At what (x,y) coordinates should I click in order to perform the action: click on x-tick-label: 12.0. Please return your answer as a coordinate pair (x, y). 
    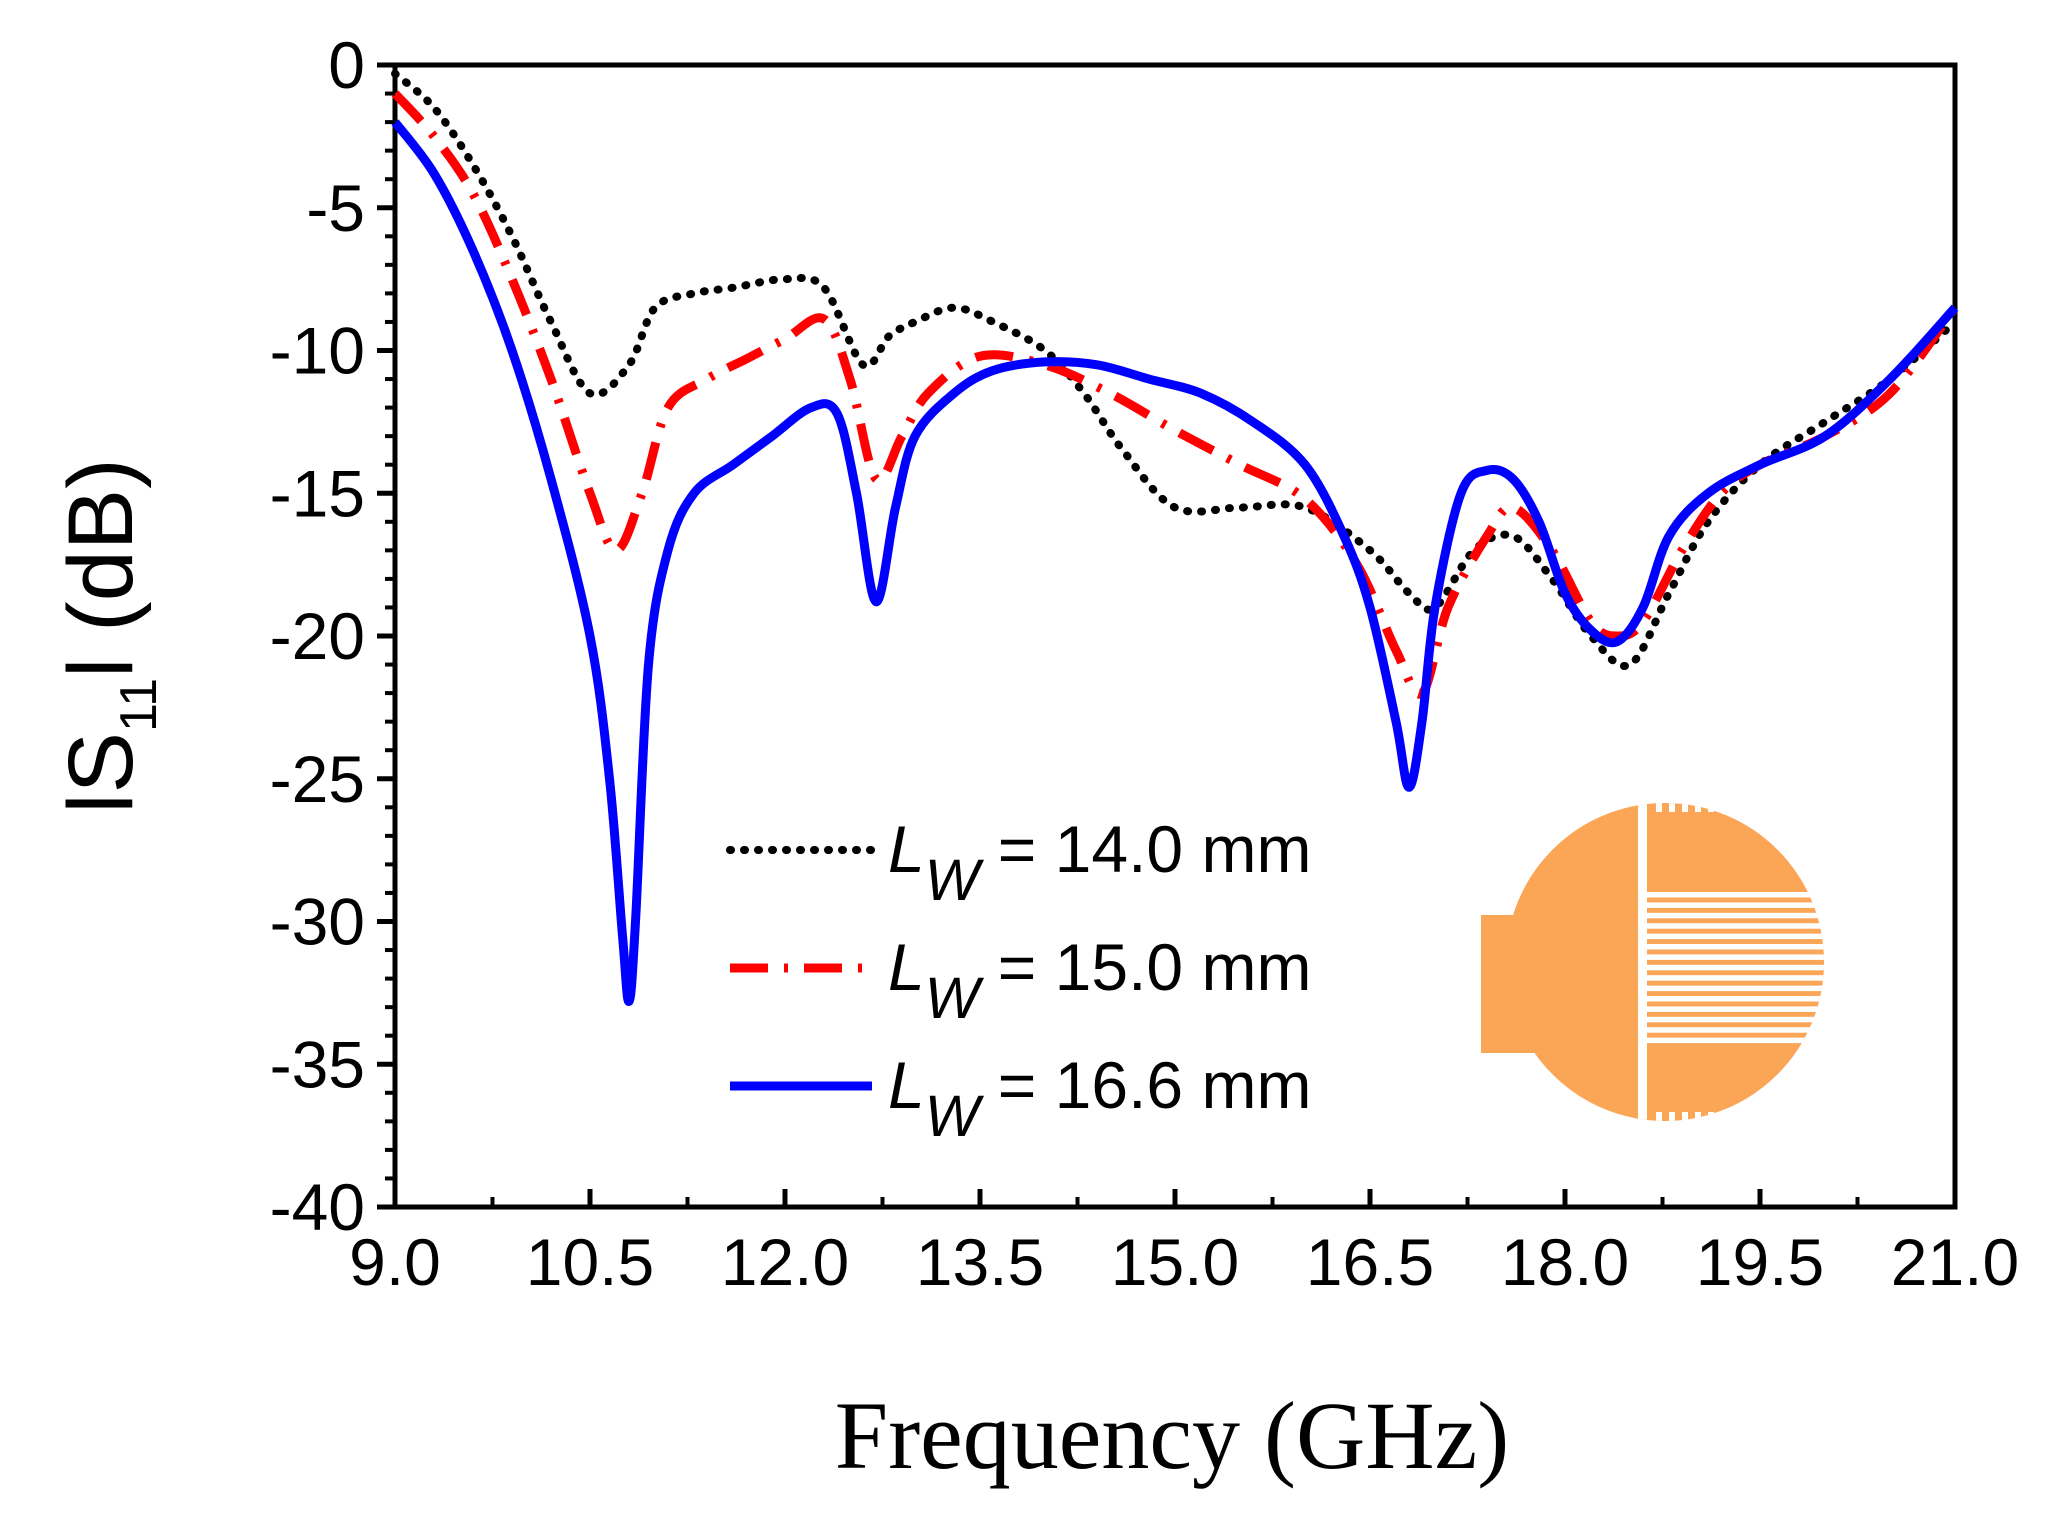
    Looking at the image, I should click on (785, 1262).